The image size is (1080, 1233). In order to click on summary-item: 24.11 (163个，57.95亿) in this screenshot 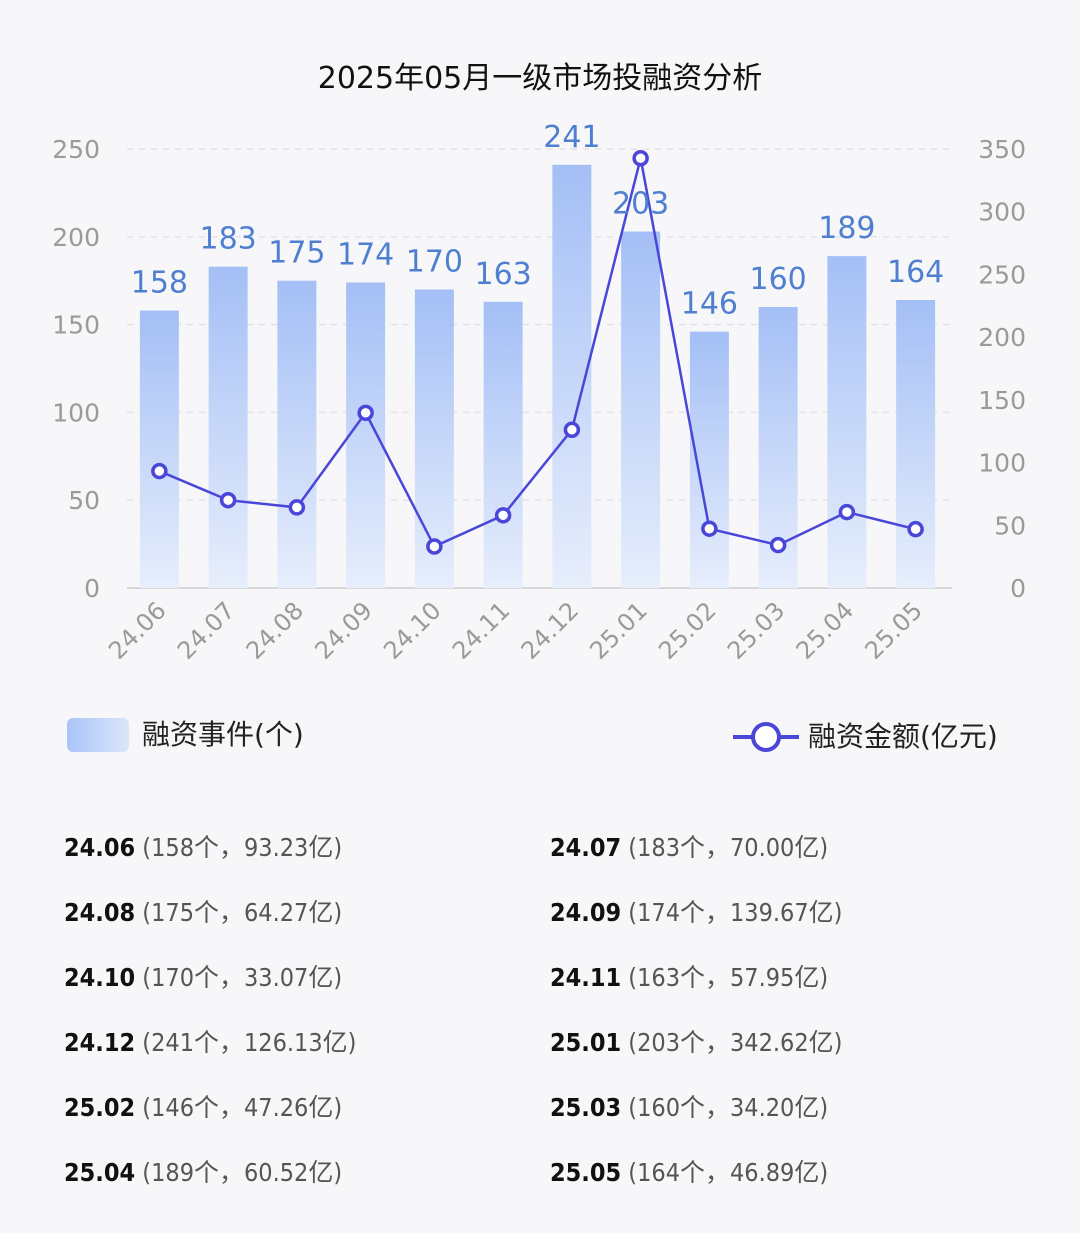, I will do `click(689, 978)`.